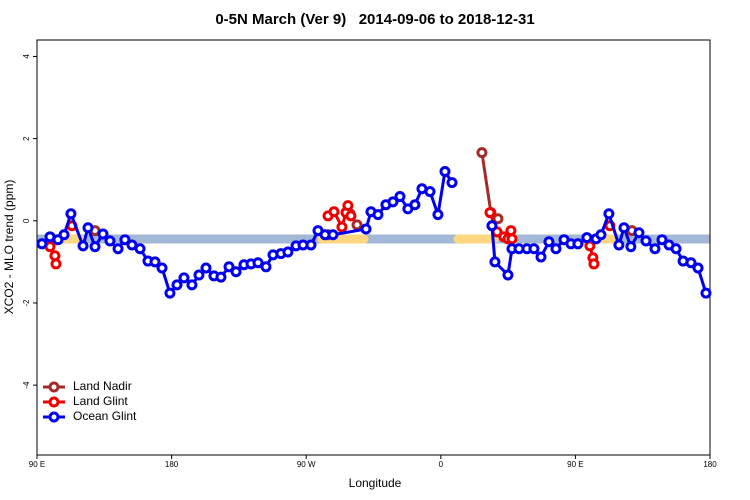  What do you see at coordinates (26, 385) in the screenshot?
I see `y-tick-label: -4` at bounding box center [26, 385].